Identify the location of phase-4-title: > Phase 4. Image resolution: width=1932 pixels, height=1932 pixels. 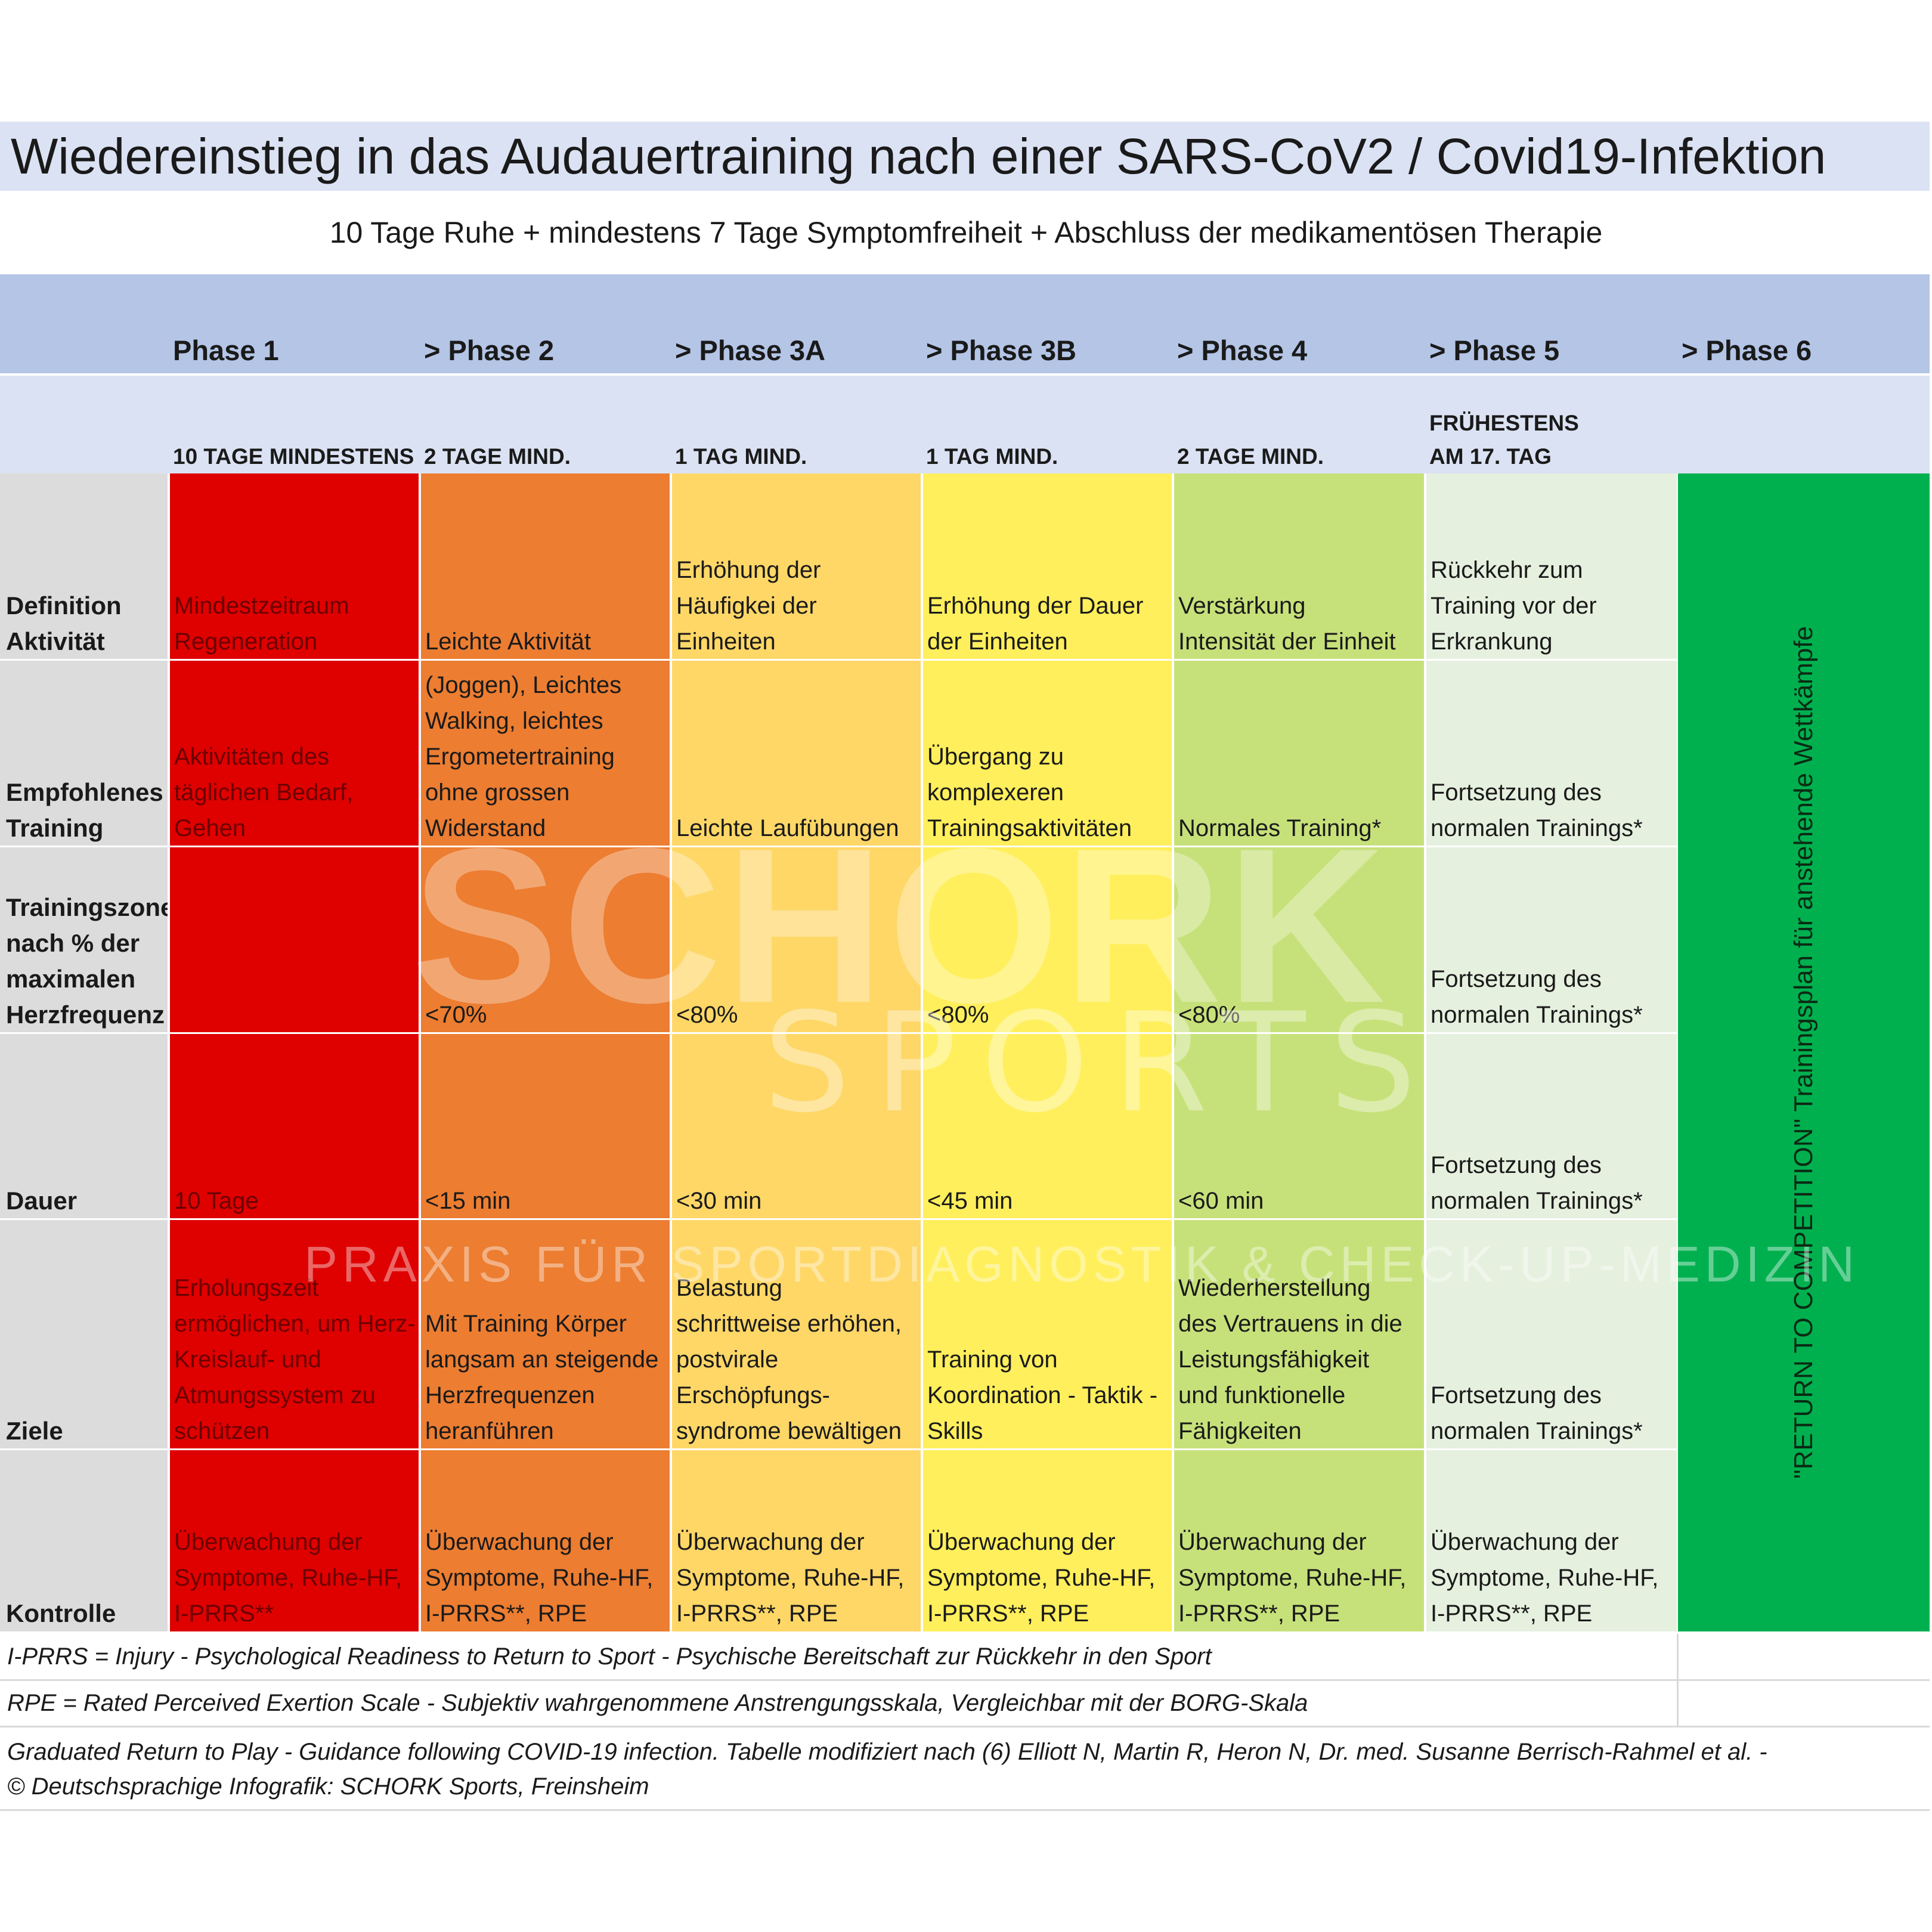
(1242, 350).